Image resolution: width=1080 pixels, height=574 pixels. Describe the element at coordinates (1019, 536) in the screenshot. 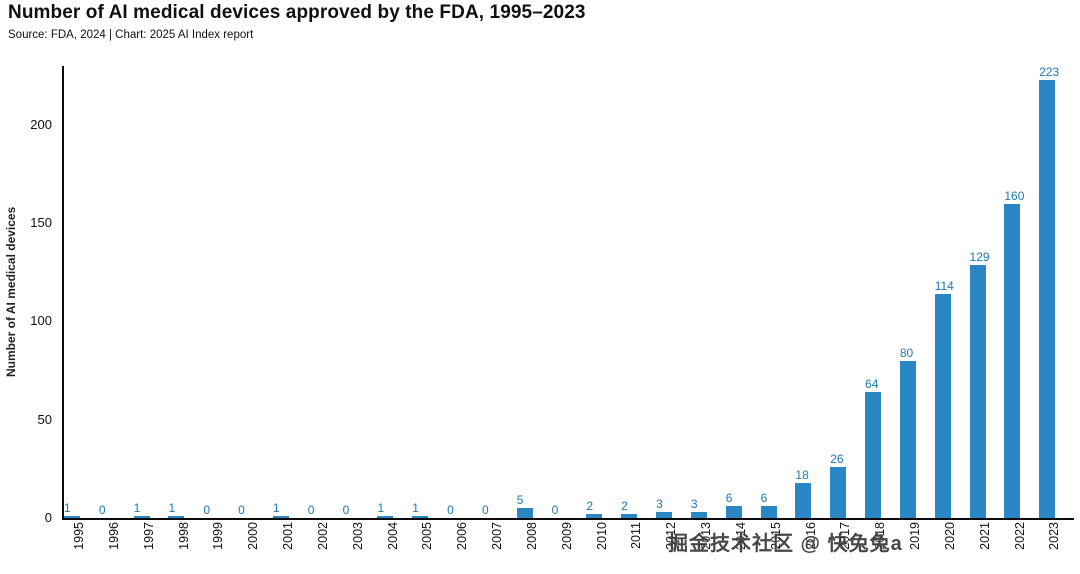

I see `x-tick-label: 2022` at that location.